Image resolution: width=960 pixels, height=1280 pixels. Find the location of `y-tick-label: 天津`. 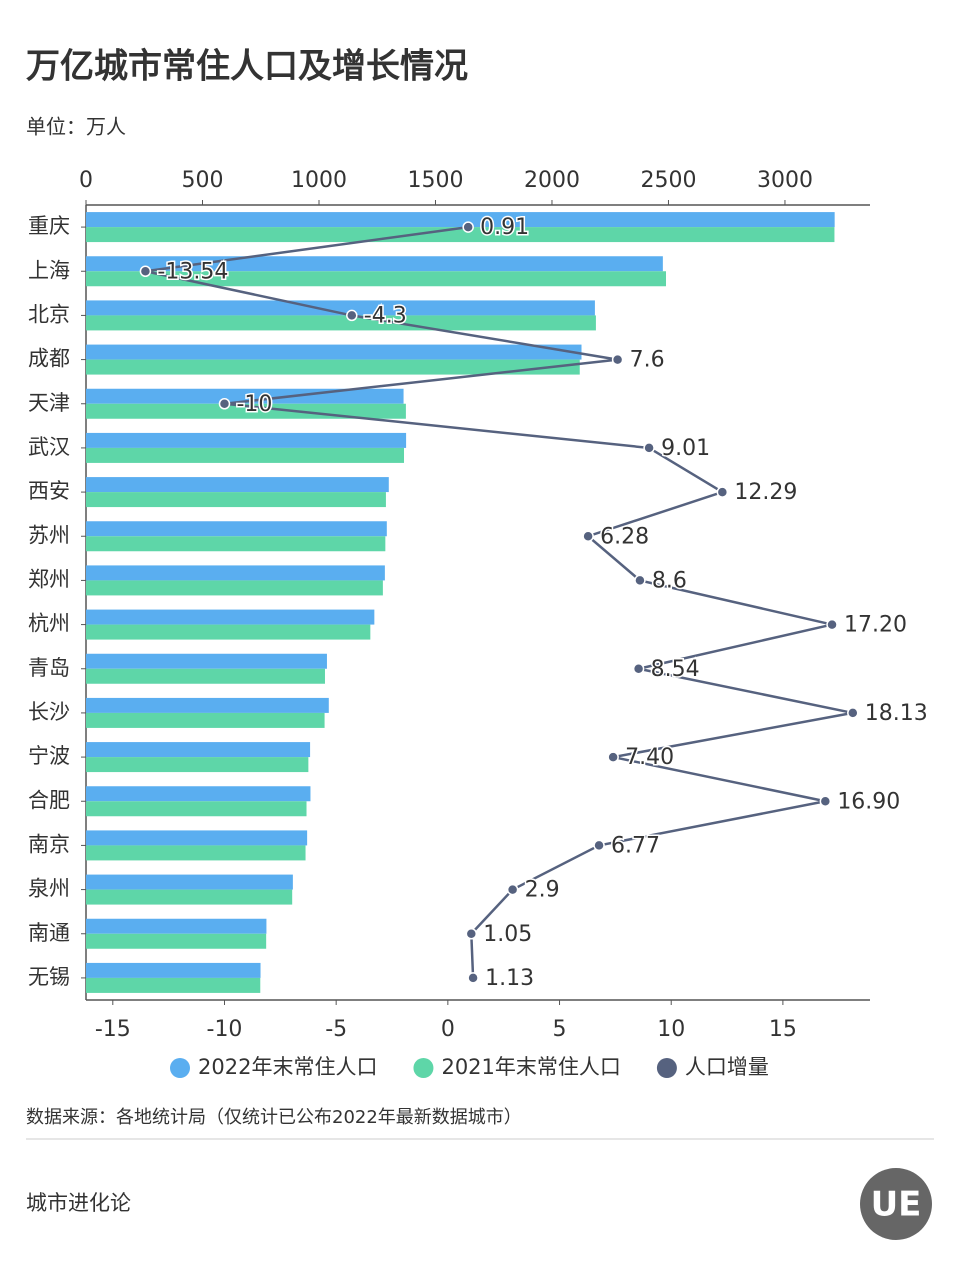

y-tick-label: 天津 is located at coordinates (49, 403).